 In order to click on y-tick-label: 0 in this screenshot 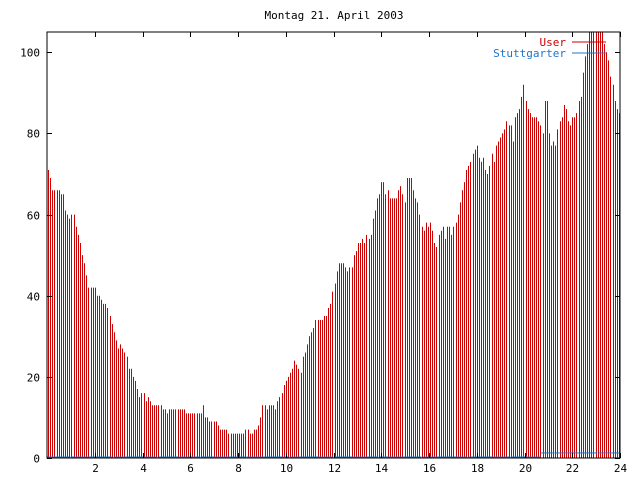, I will do `click(36, 459)`.